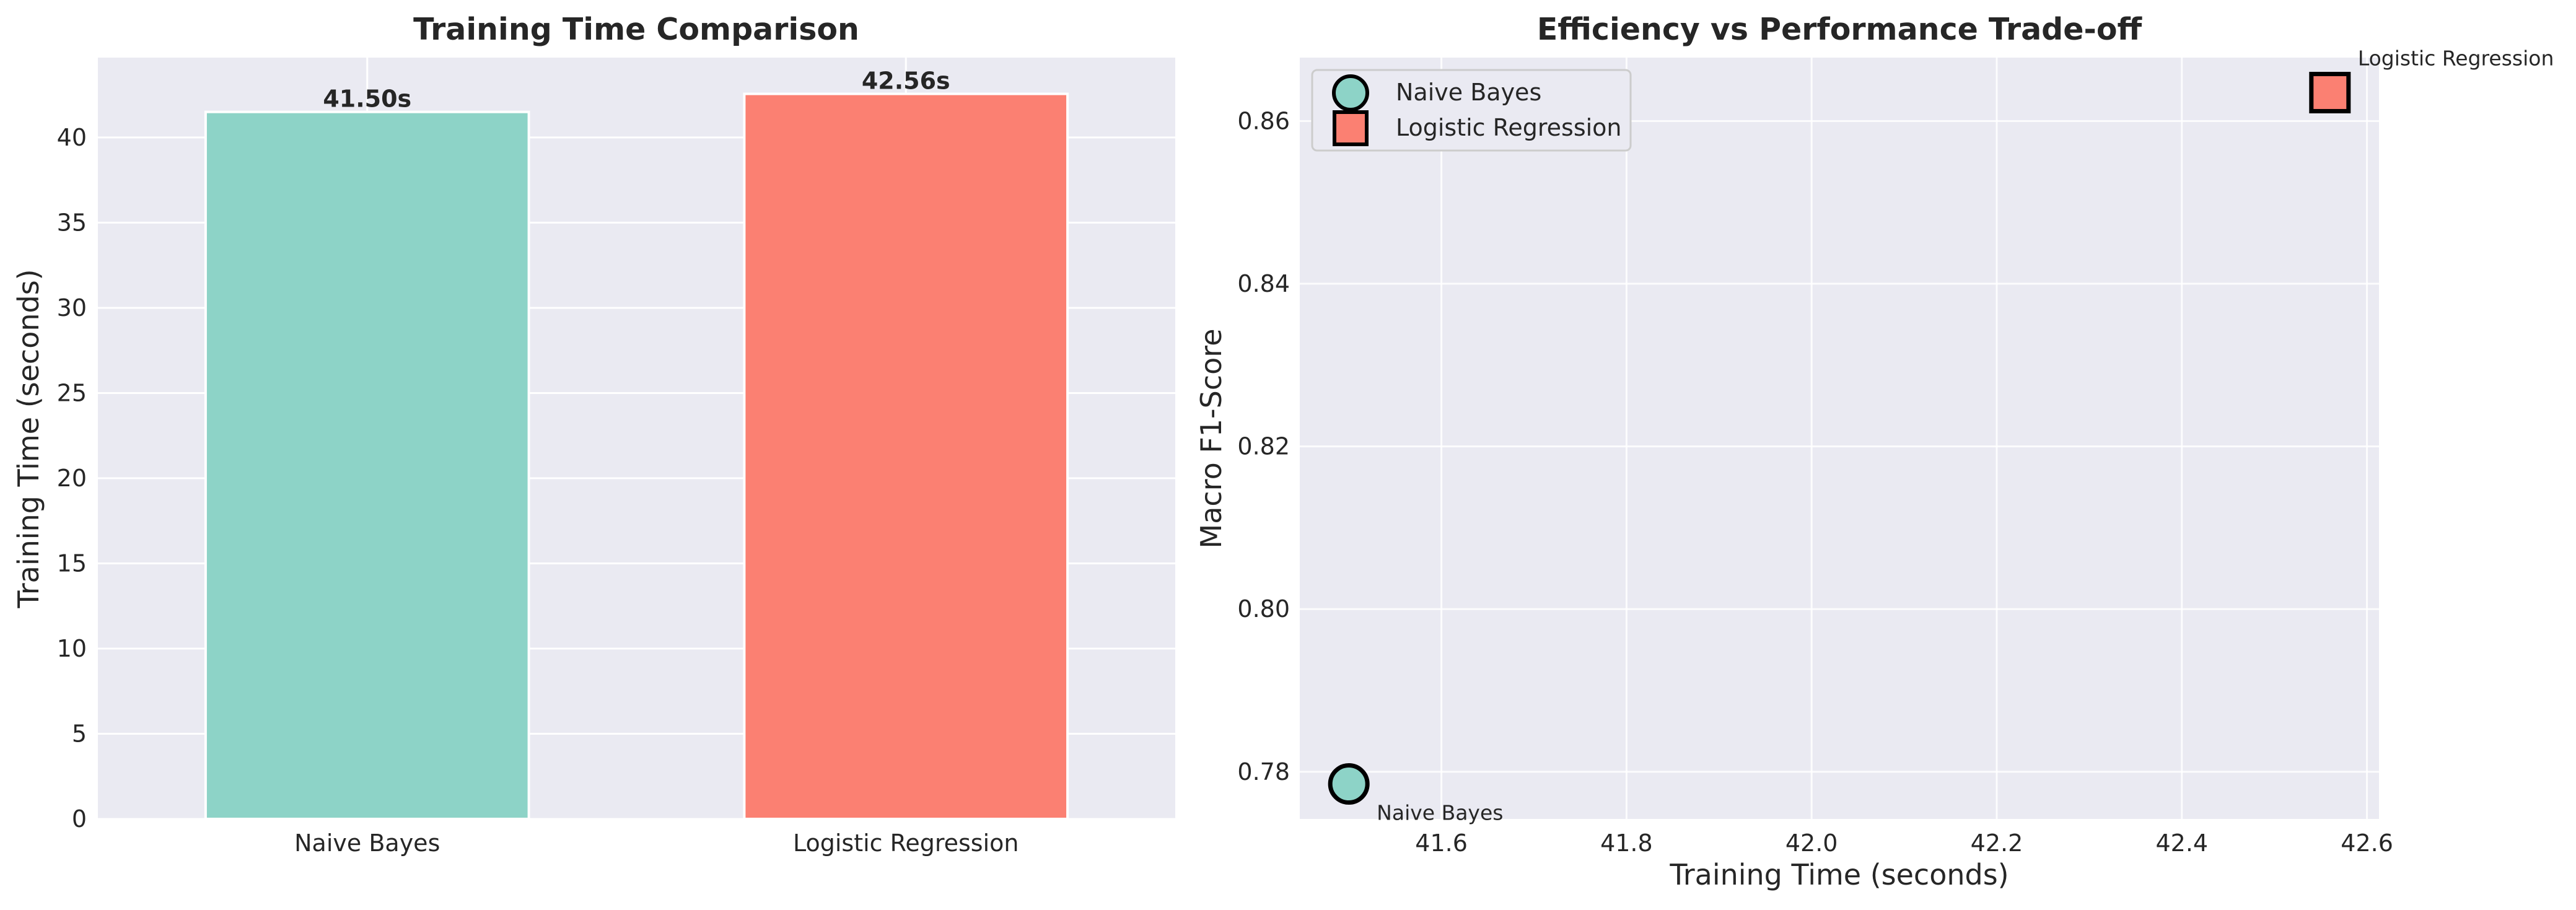 The image size is (2576, 910). Describe the element at coordinates (1840, 29) in the screenshot. I see `scatter-chart-title: Efficiency vs Performance Trade-off` at that location.